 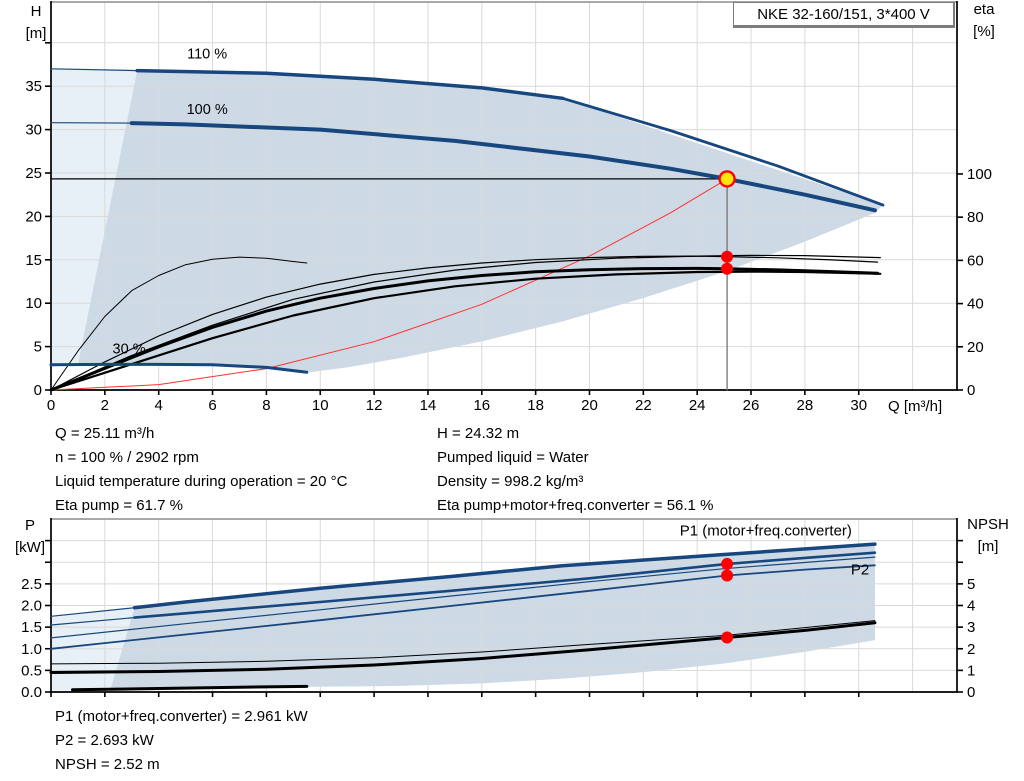 What do you see at coordinates (31, 584) in the screenshot?
I see `tick-label: 2.5` at bounding box center [31, 584].